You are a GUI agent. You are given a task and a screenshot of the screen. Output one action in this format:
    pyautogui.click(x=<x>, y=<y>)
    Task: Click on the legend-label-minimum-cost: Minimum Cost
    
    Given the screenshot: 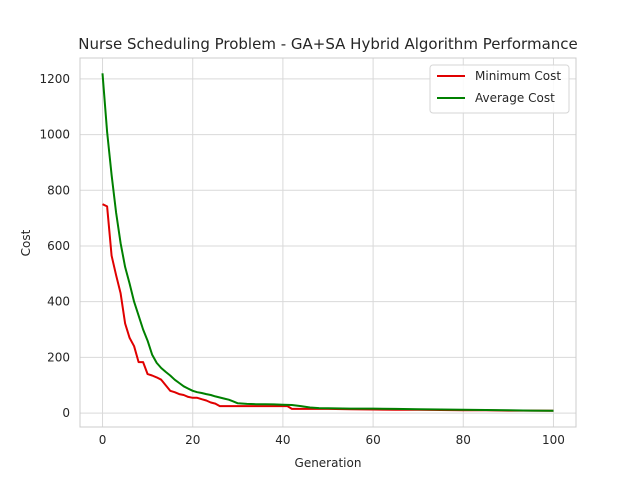 What is the action you would take?
    pyautogui.click(x=518, y=76)
    